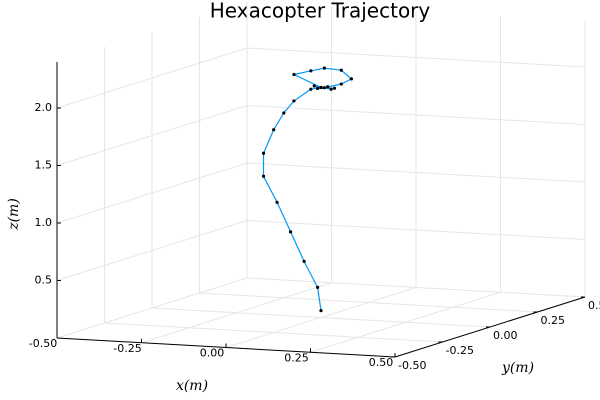 This screenshot has width=600, height=400. Describe the element at coordinates (192, 386) in the screenshot. I see `x-axis-label: x(m)` at that location.